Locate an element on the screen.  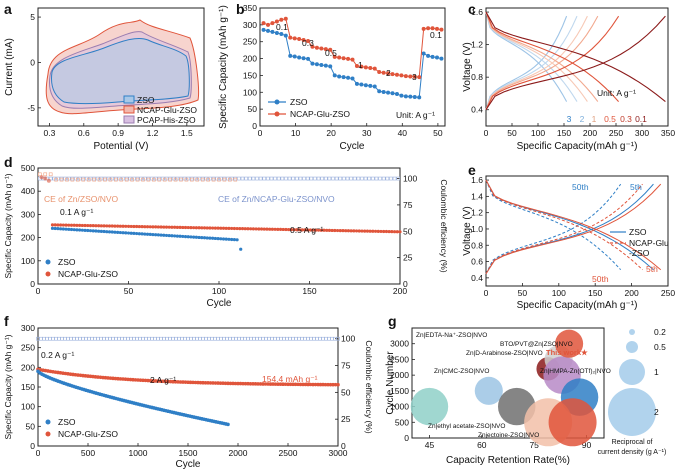
curve-label-0.3: 0.3 is located at coordinates (626, 119).